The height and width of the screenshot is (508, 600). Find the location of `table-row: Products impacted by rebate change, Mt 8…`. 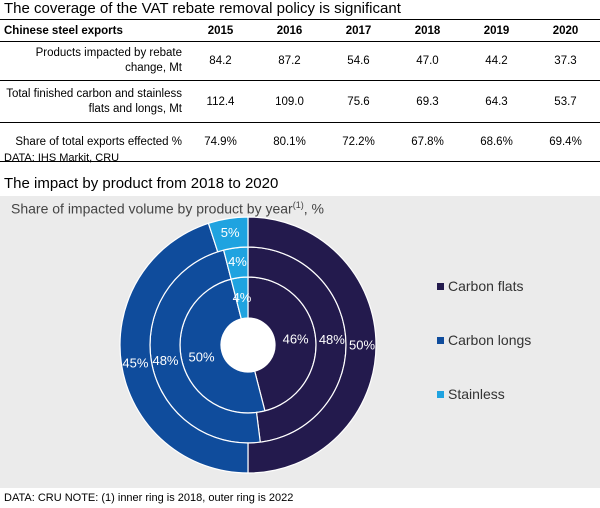

table-row: Products impacted by rebate change, Mt 8… is located at coordinates (300, 61).